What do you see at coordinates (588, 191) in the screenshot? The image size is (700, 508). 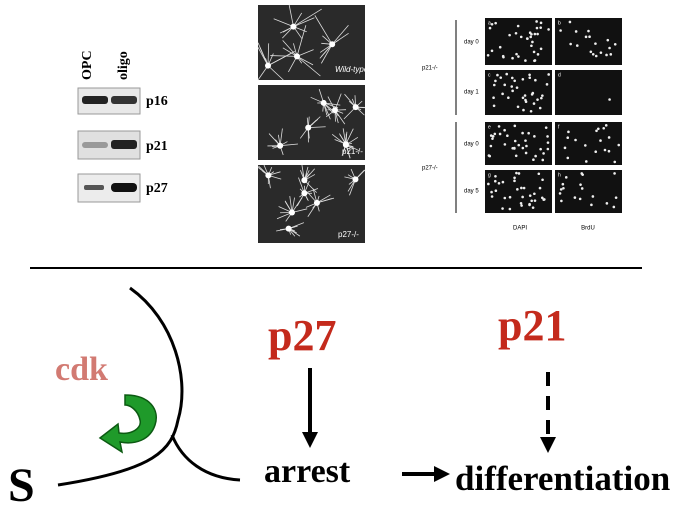 I see `fluorescence-panel: h` at bounding box center [588, 191].